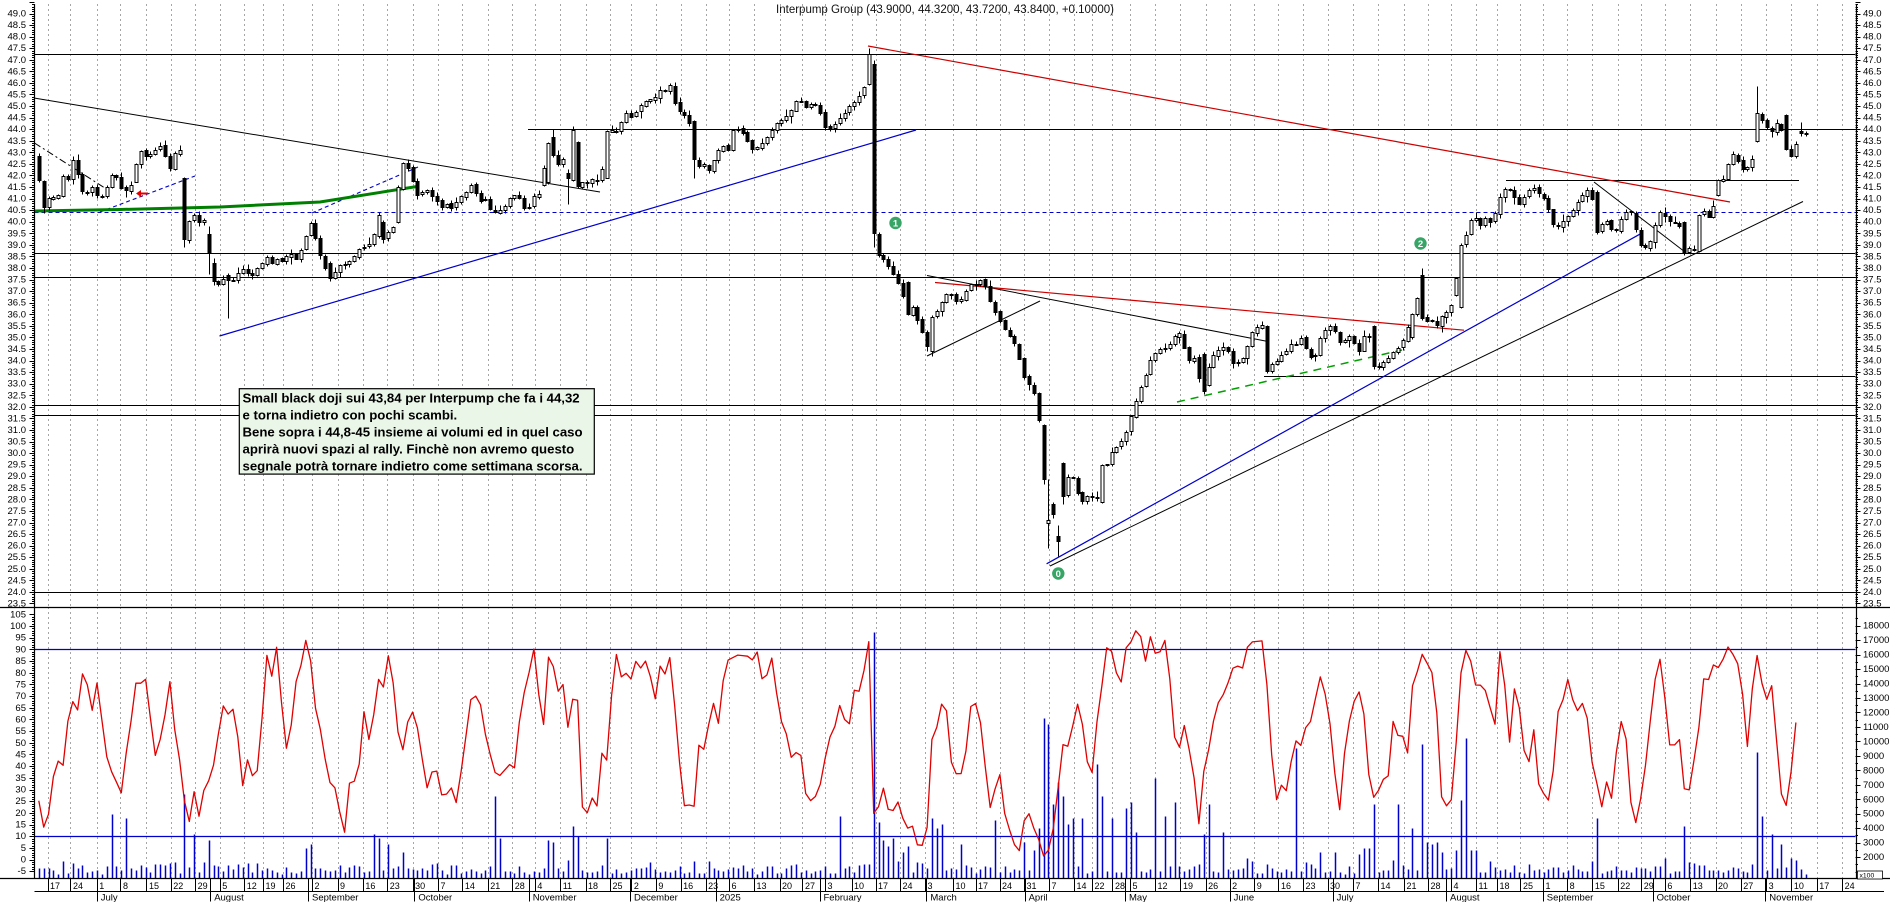 The width and height of the screenshot is (1890, 902). I want to click on svg-text: x100, so click(1867, 876).